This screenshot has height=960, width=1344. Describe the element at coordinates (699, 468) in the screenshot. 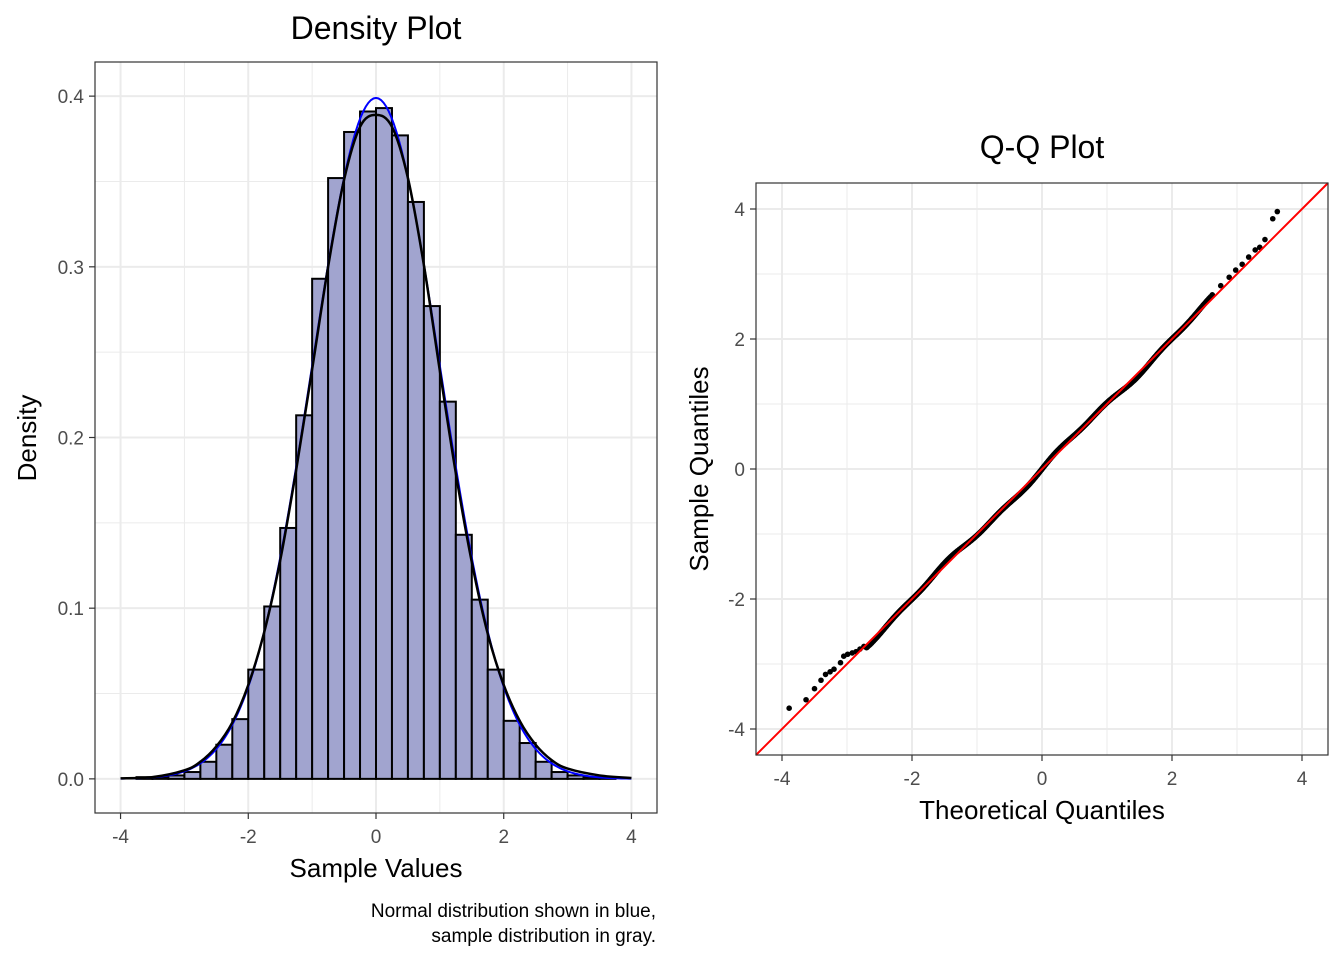

I see `qq-y-axis-title: Sample Quantiles` at that location.